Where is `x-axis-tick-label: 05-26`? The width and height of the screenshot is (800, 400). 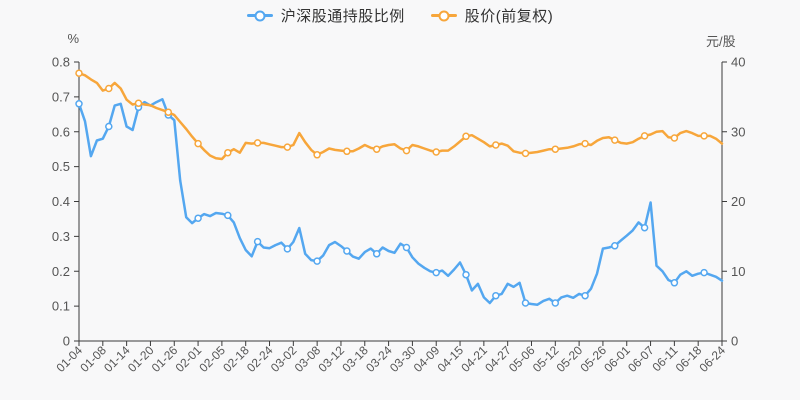 x-axis-tick-label: 05-26 is located at coordinates (593, 359).